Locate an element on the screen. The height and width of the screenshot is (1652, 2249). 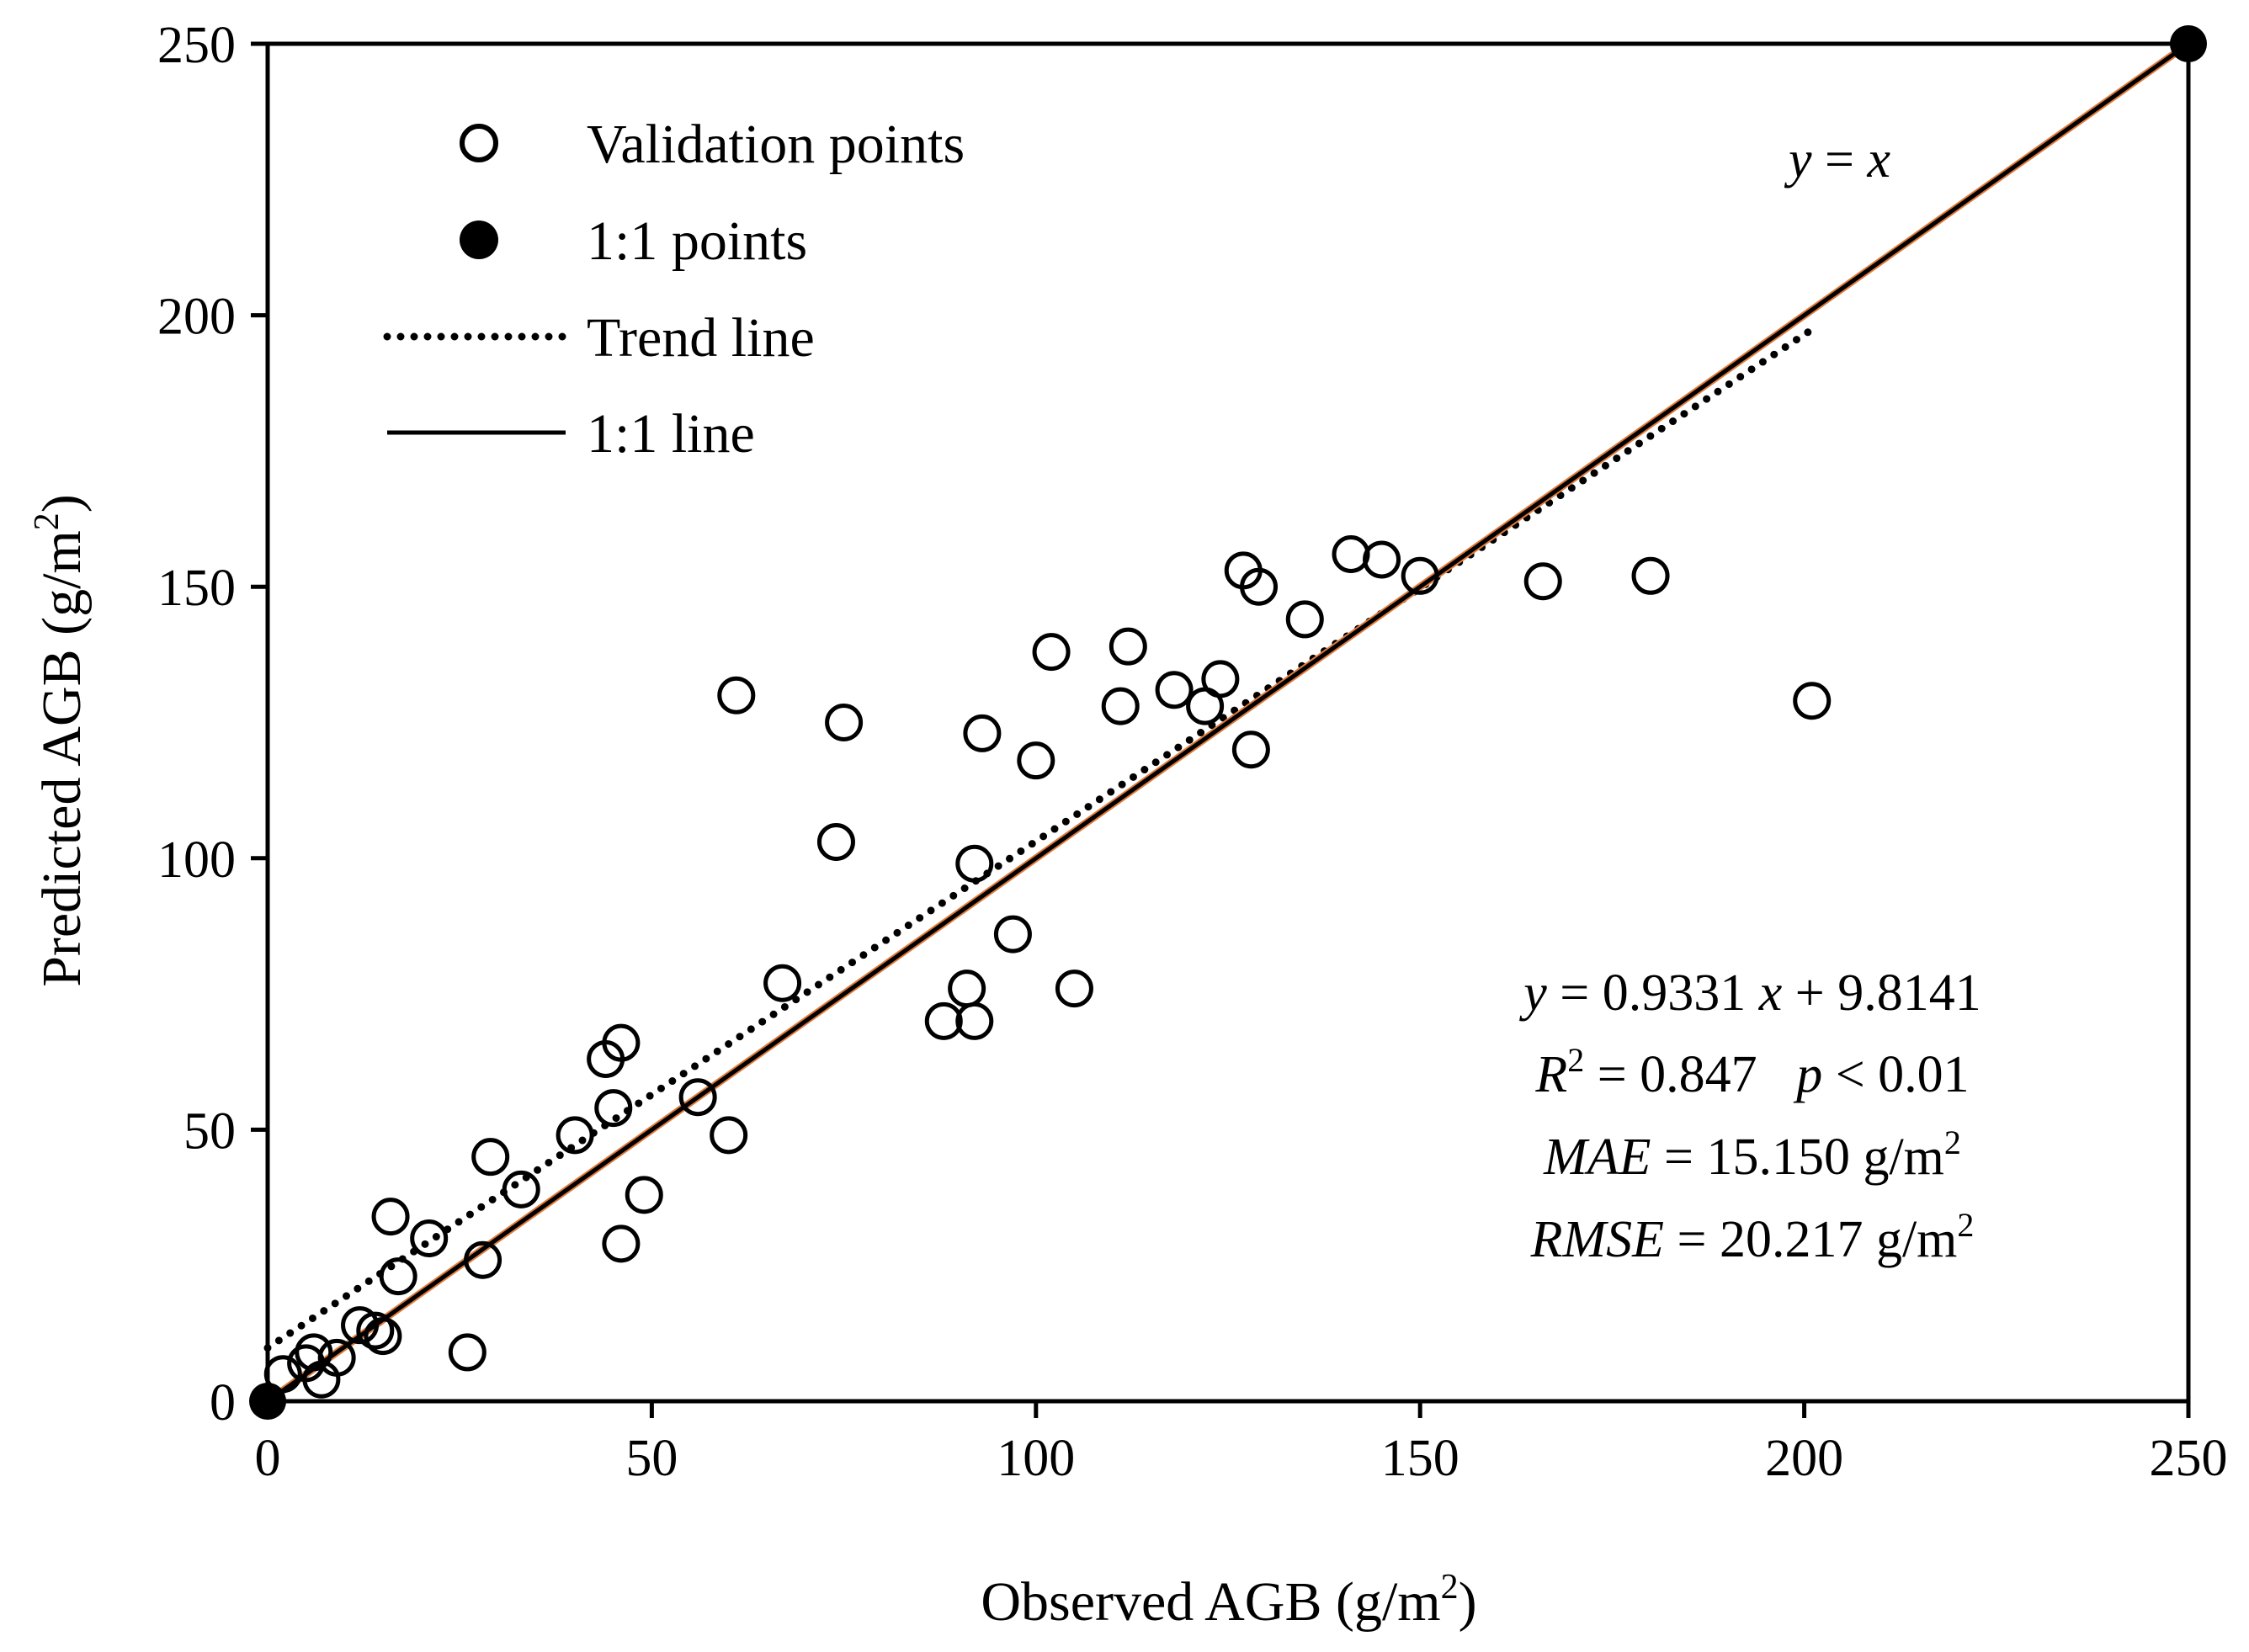
y-tick-label: 200 is located at coordinates (196, 317).